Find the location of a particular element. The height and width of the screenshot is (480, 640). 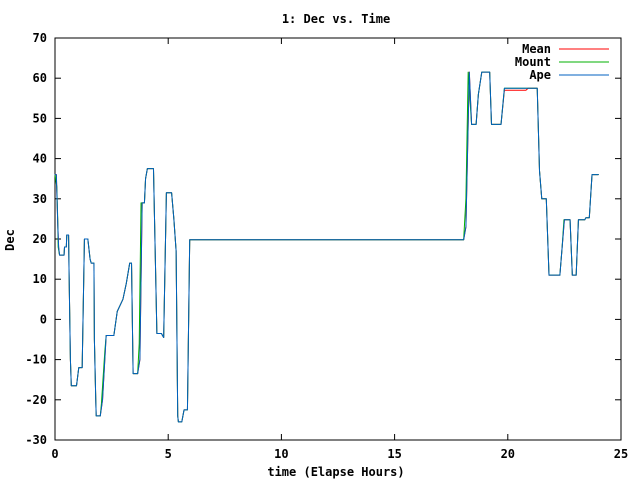

y-tick-label: 10 is located at coordinates (40, 279).